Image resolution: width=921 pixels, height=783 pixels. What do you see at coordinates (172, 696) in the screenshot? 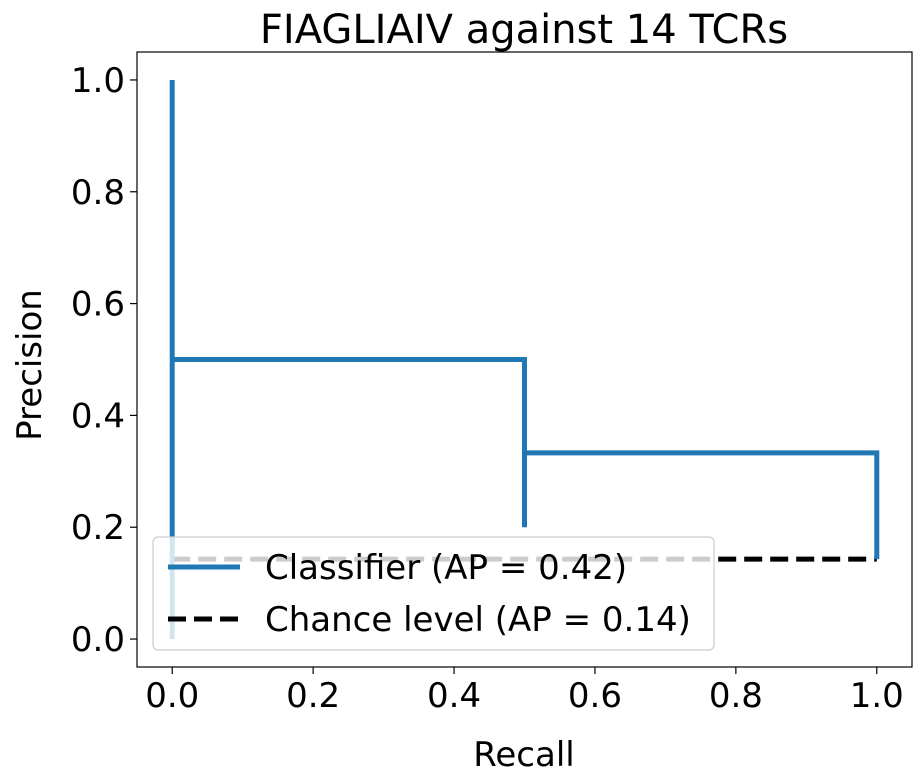
I see `x-tick-label: 0.0` at bounding box center [172, 696].